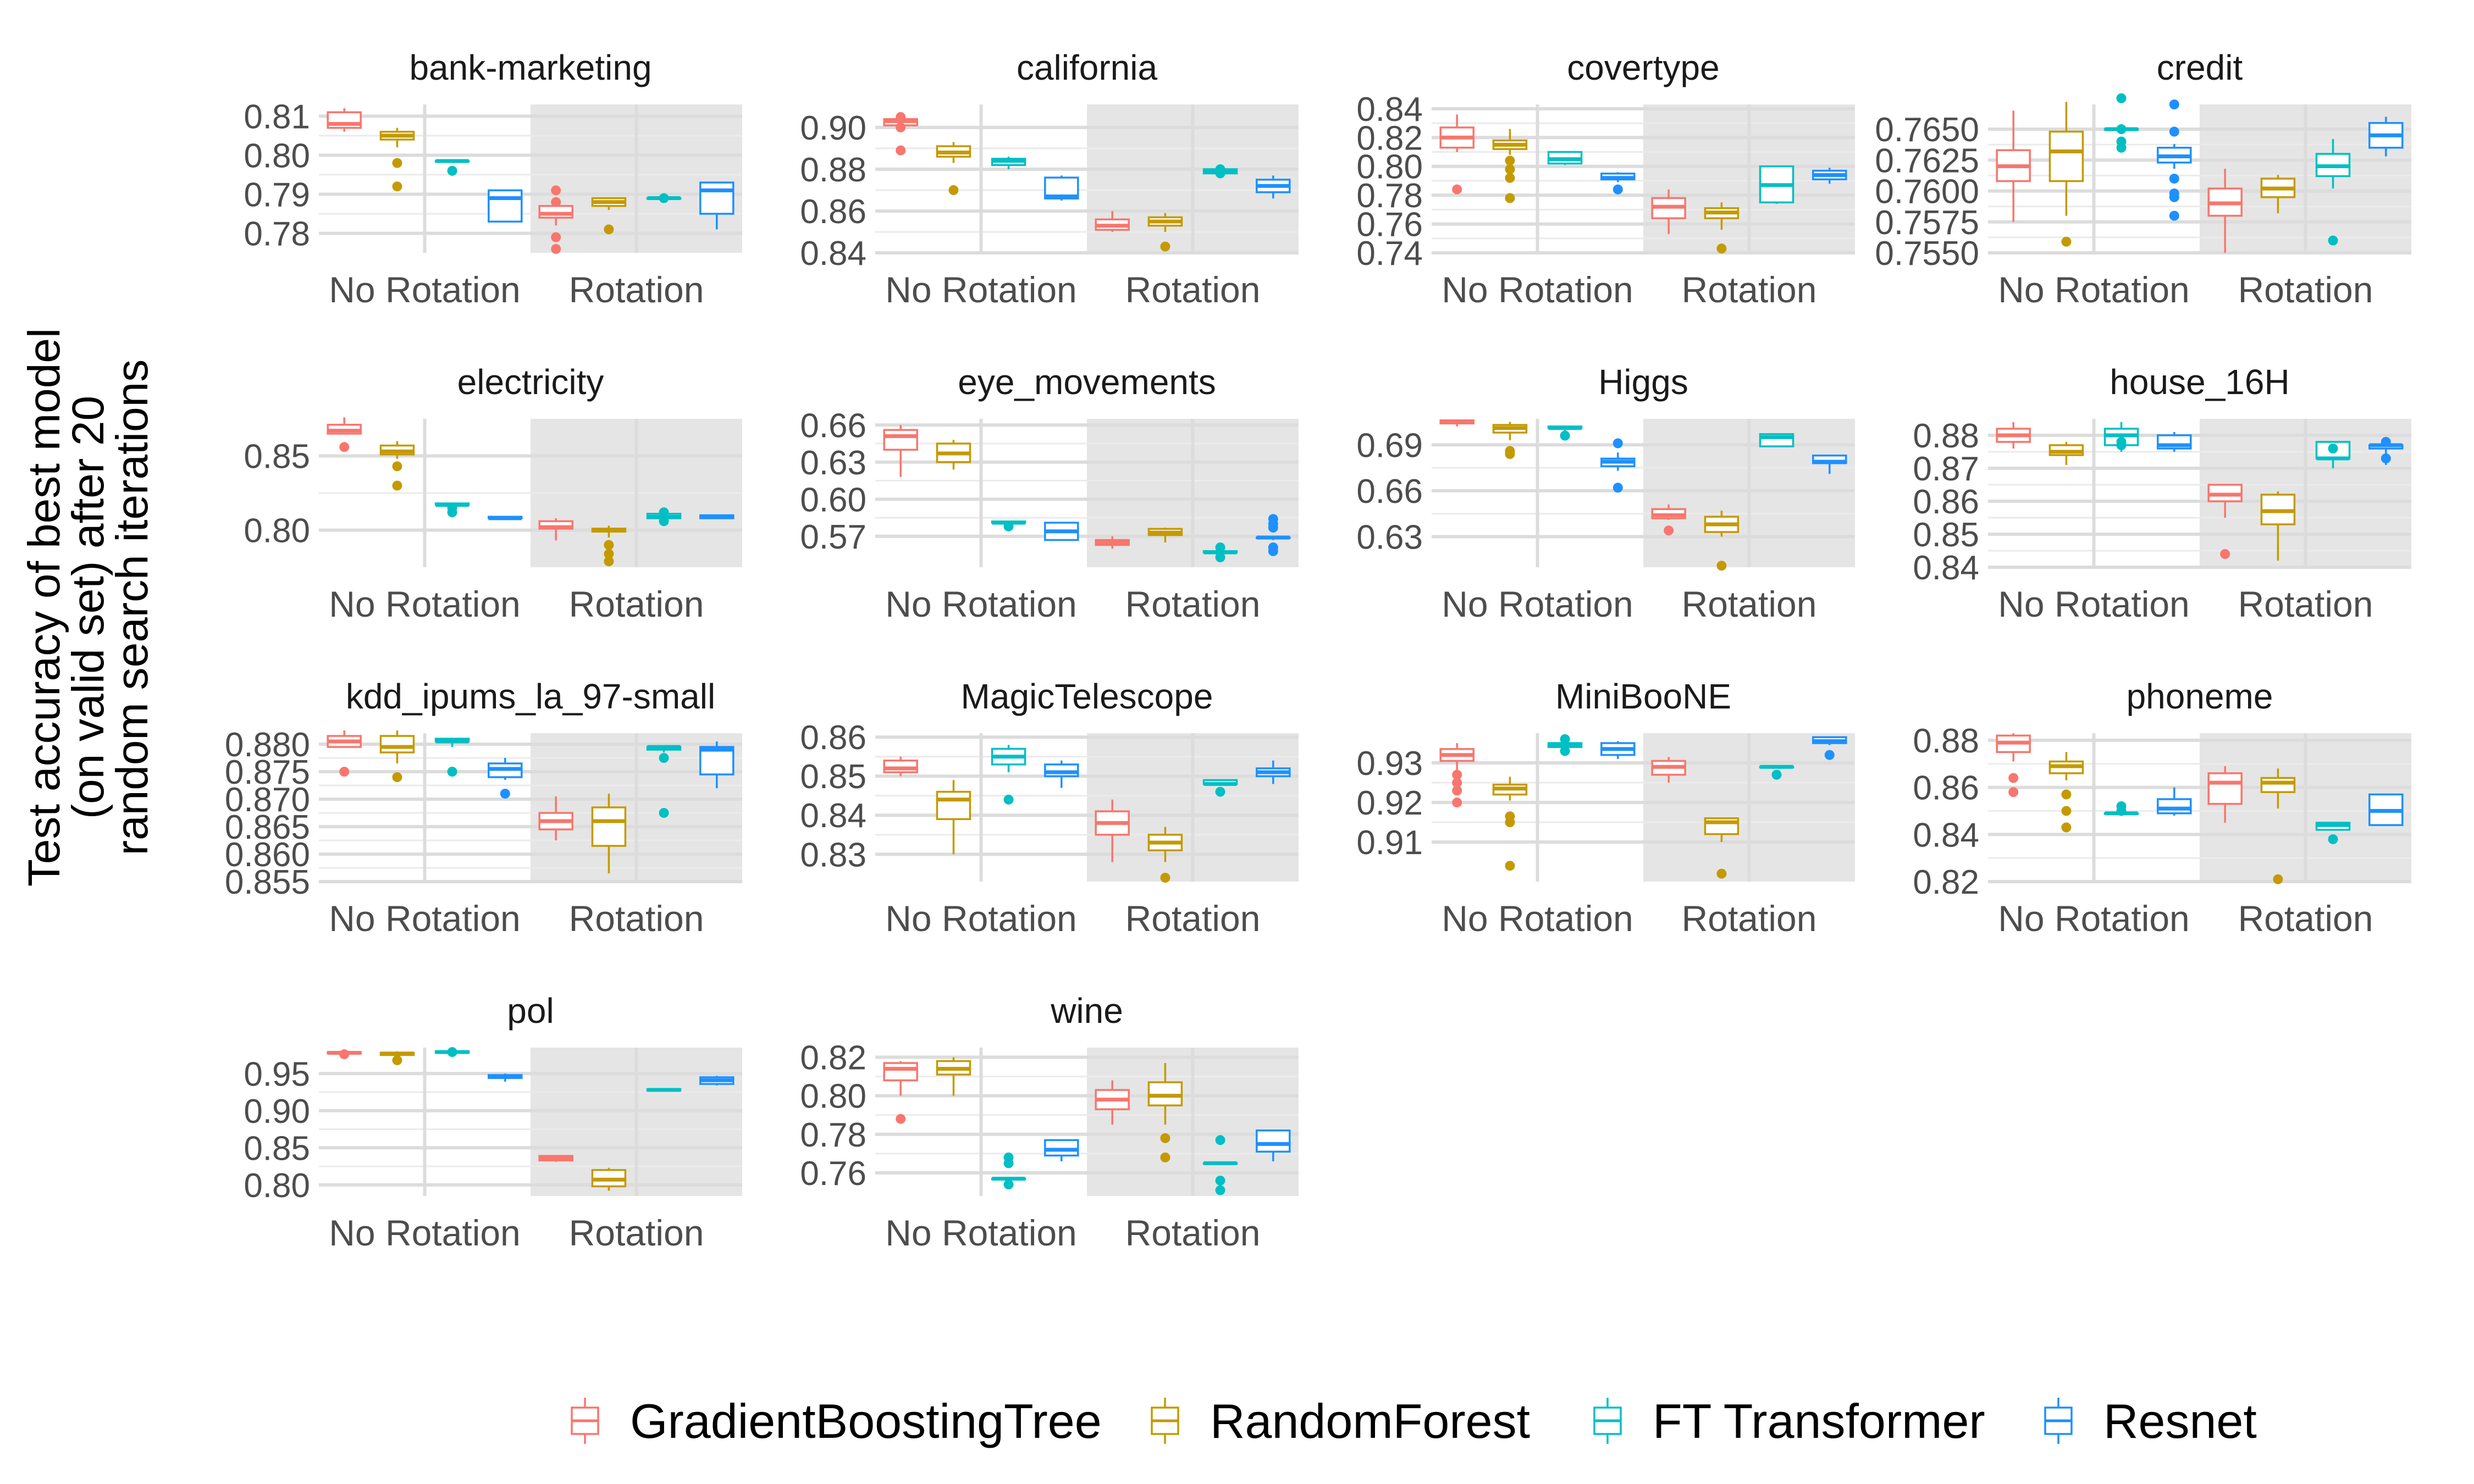 The width and height of the screenshot is (2474, 1484). I want to click on legend-item-GradientBoostingTree: GradientBoostingTree, so click(837, 1421).